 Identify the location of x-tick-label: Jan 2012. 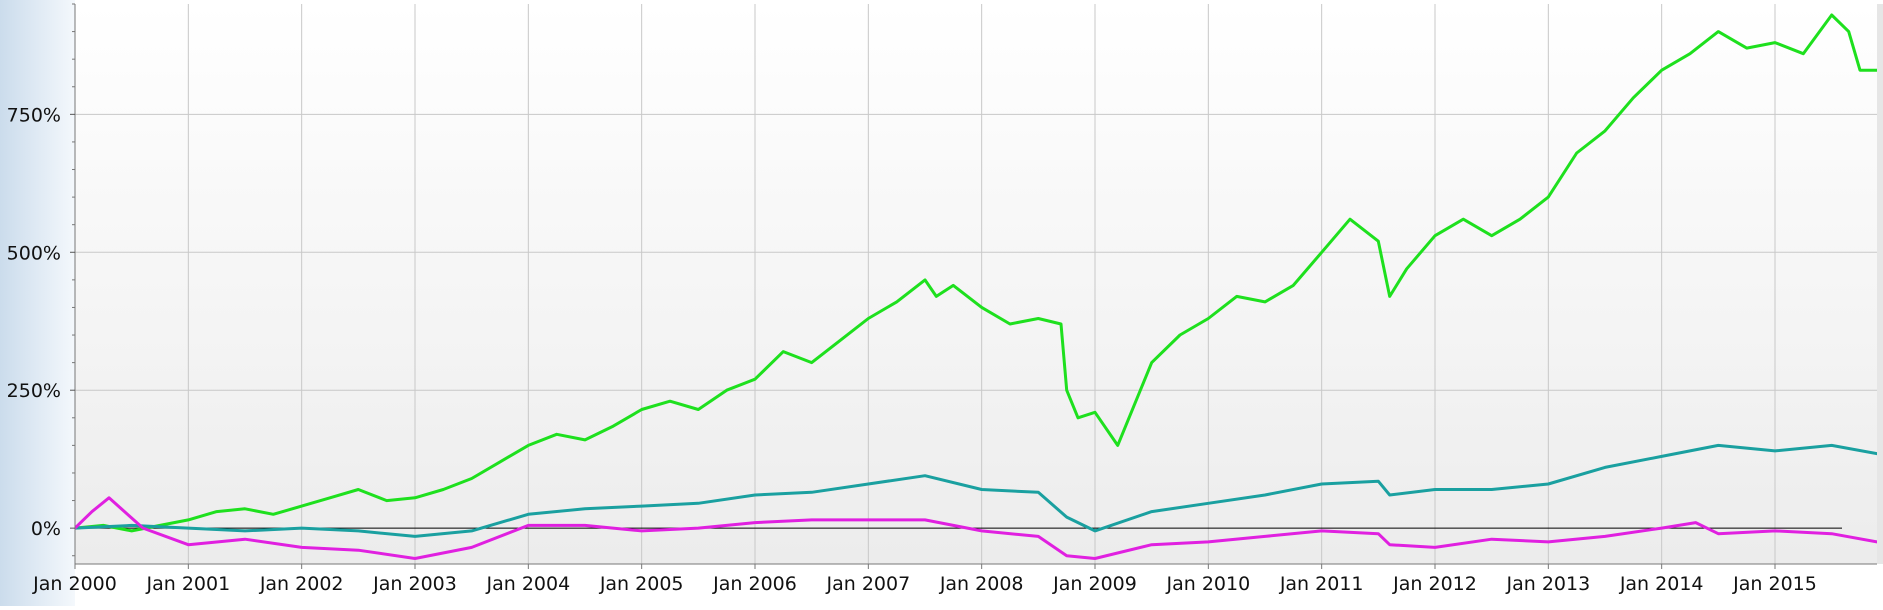
(1434, 584).